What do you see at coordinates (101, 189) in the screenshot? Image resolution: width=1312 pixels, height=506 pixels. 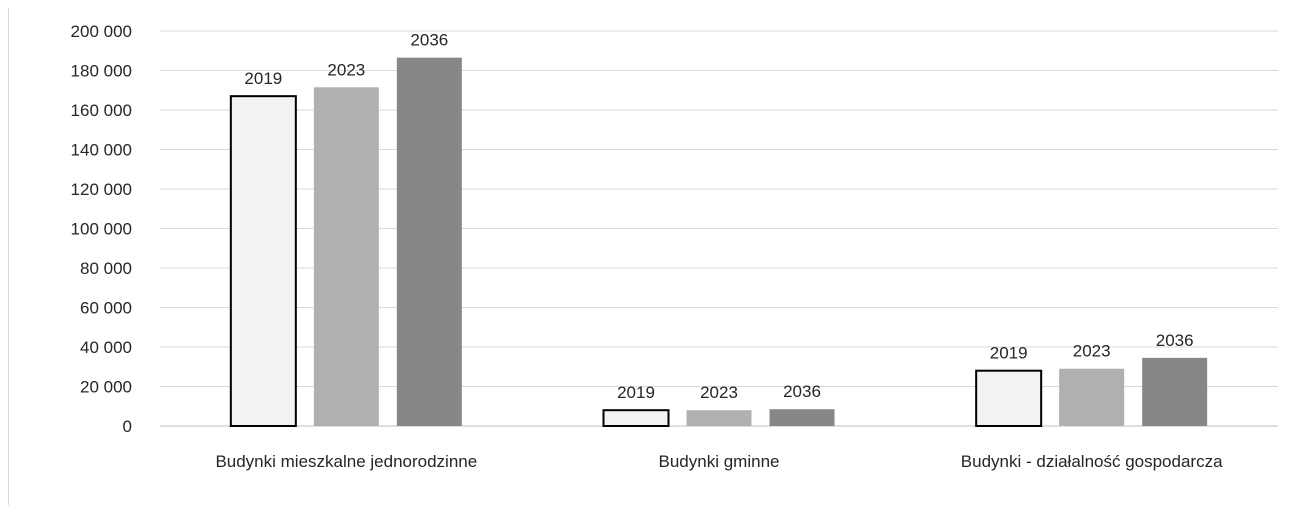 I see `y-tick-label: 120 000` at bounding box center [101, 189].